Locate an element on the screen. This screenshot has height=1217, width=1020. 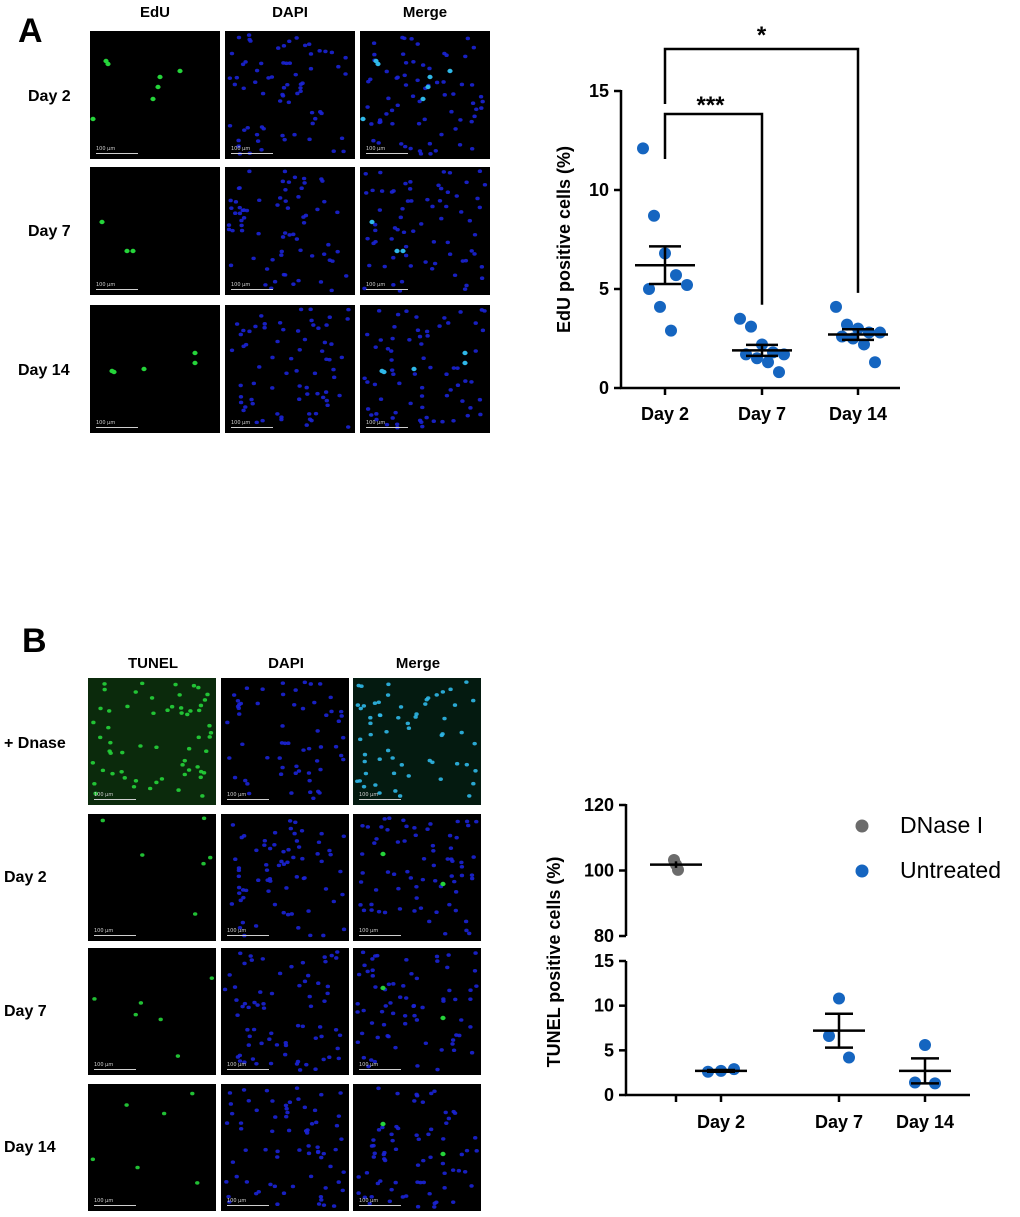
panel-b-col-merge: Merge is located at coordinates (418, 663).